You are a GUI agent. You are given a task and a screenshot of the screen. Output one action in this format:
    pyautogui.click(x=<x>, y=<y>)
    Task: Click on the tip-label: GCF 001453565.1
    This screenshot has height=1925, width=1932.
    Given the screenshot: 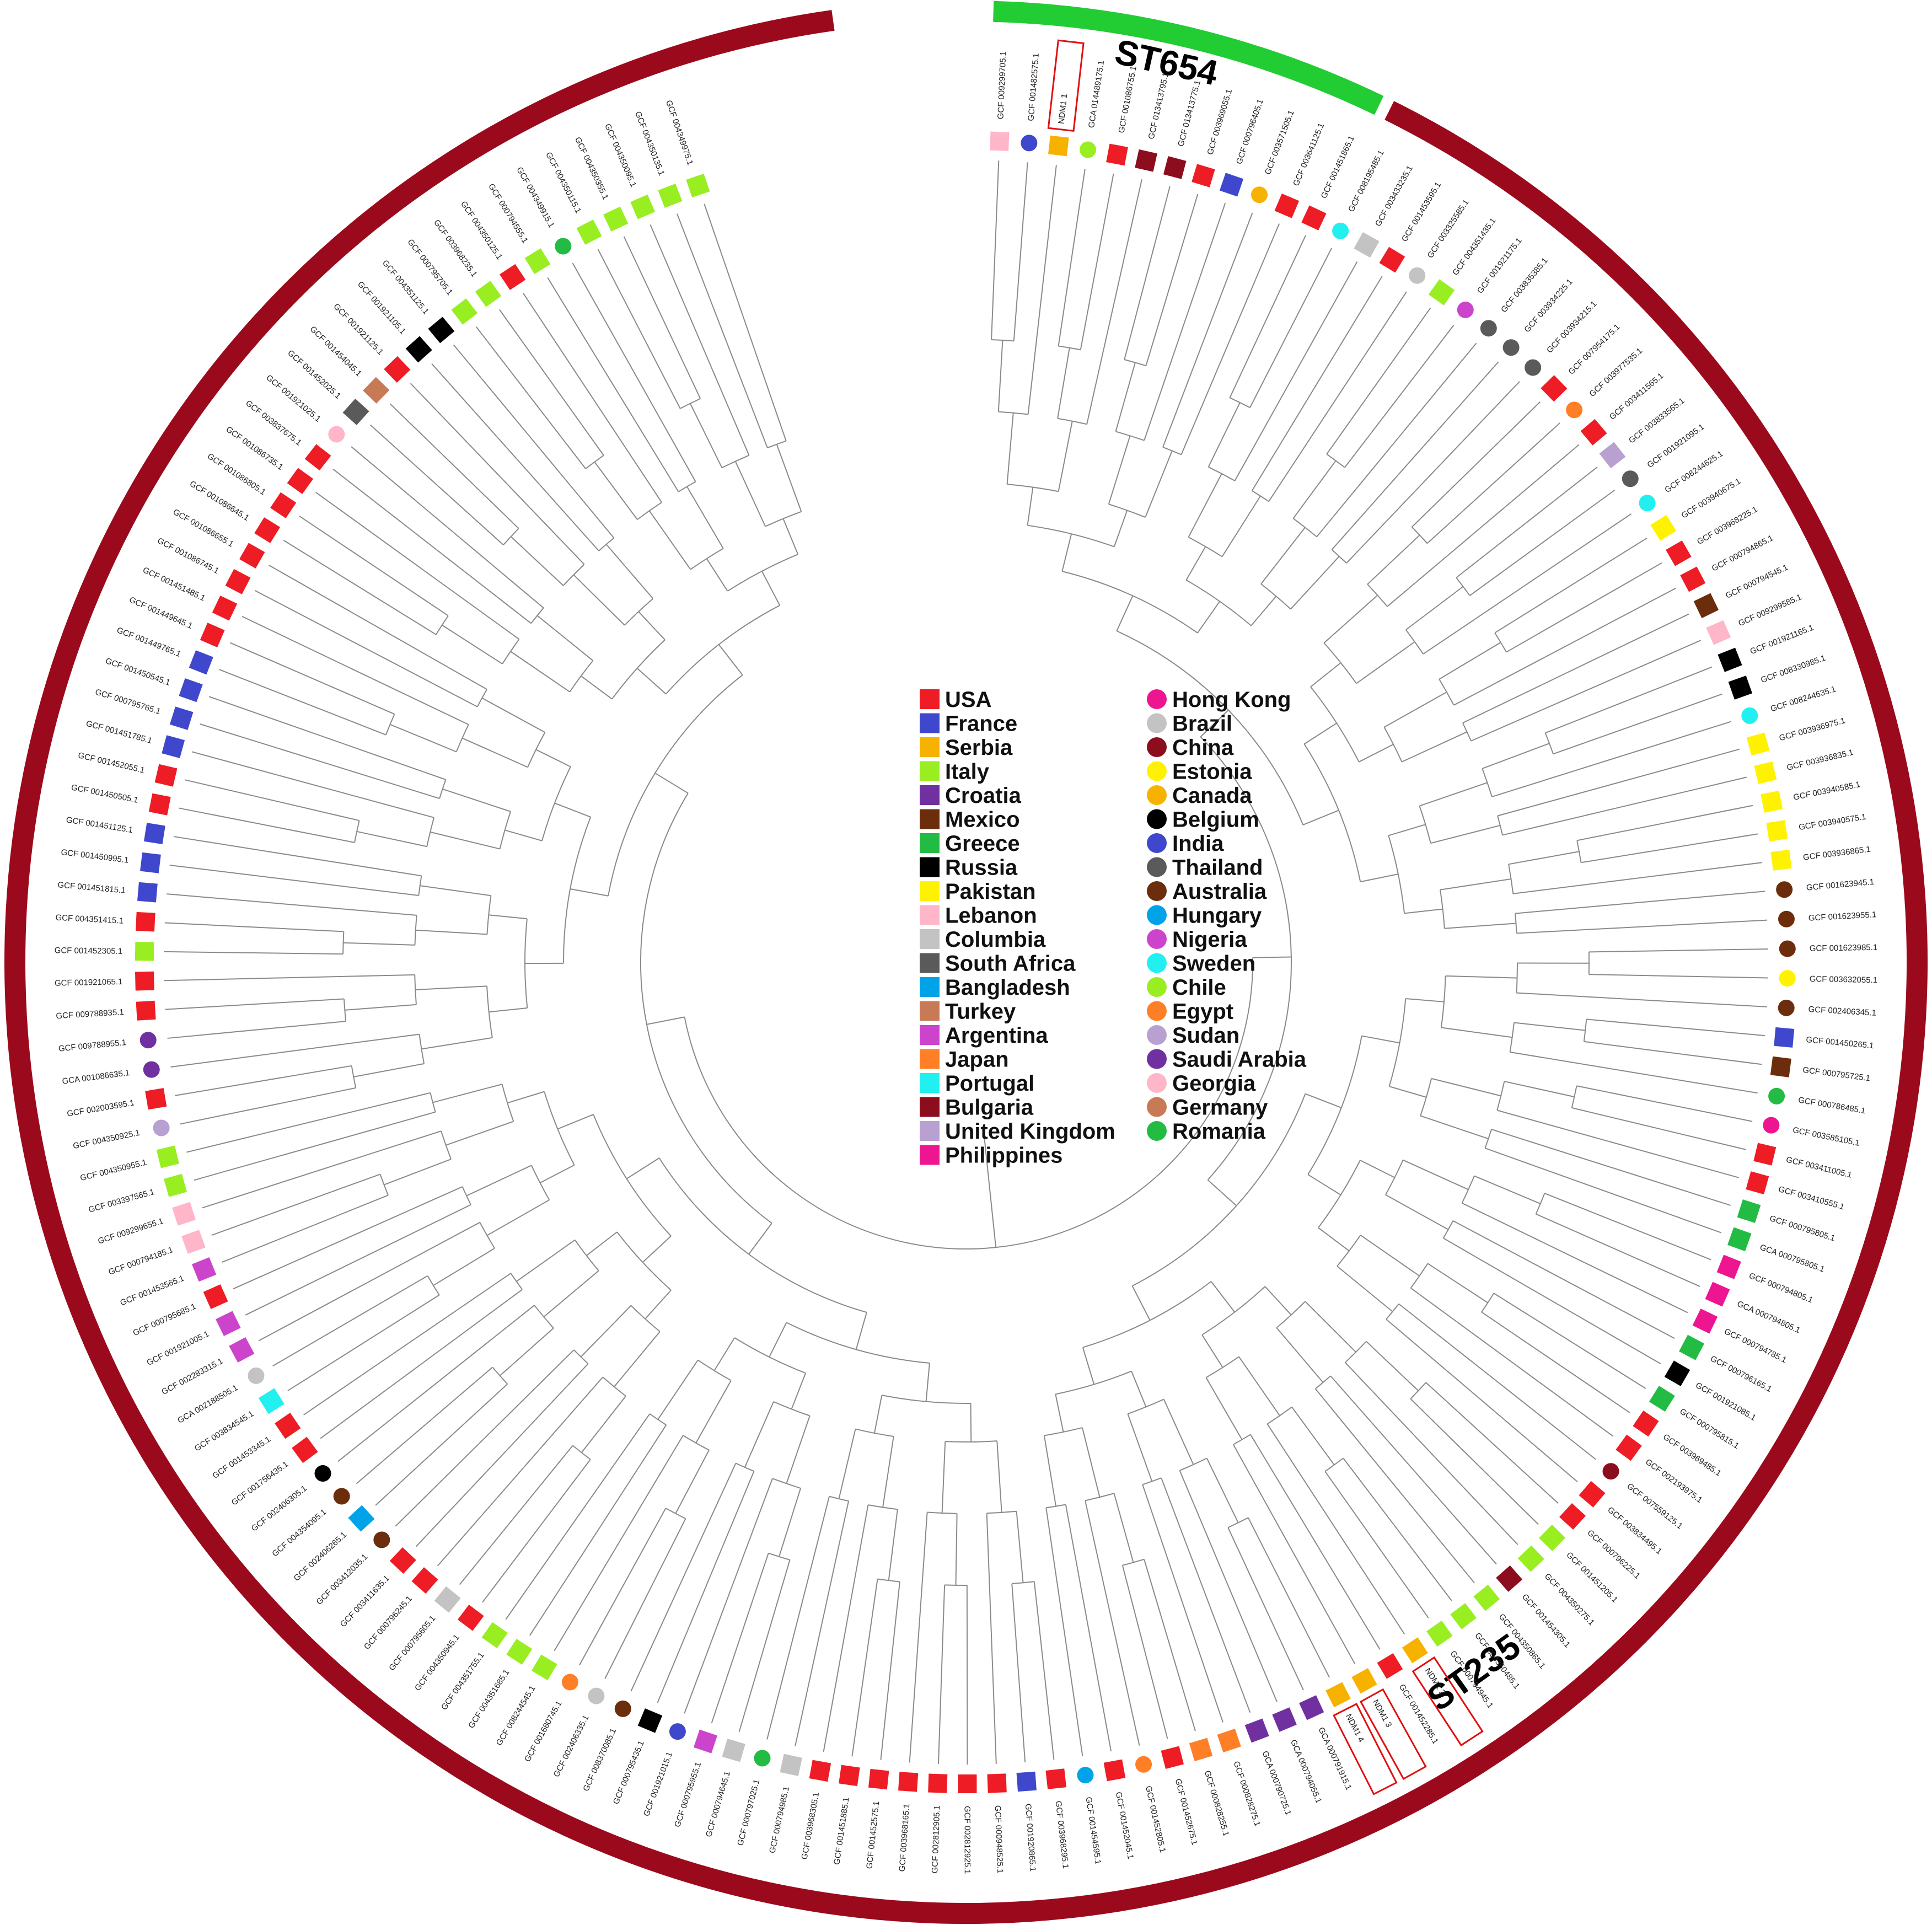 What is the action you would take?
    pyautogui.click(x=152, y=1291)
    